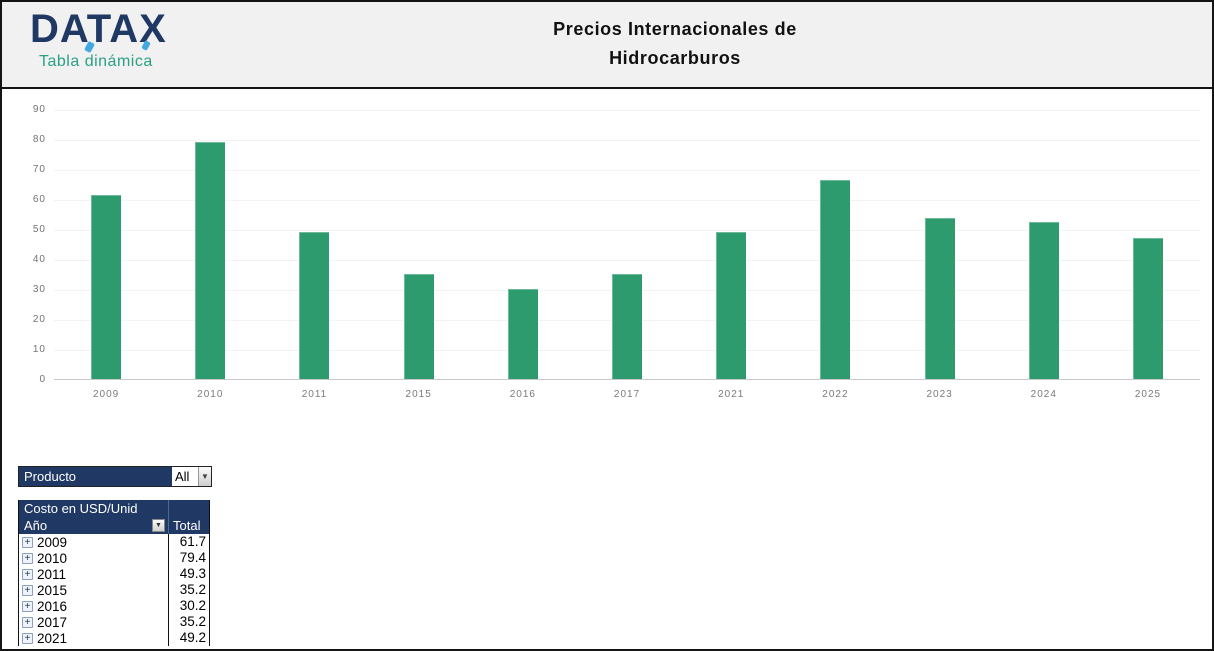 Image resolution: width=1214 pixels, height=651 pixels. What do you see at coordinates (93, 525) in the screenshot?
I see `pivot-row-header-cell: Año ▼` at bounding box center [93, 525].